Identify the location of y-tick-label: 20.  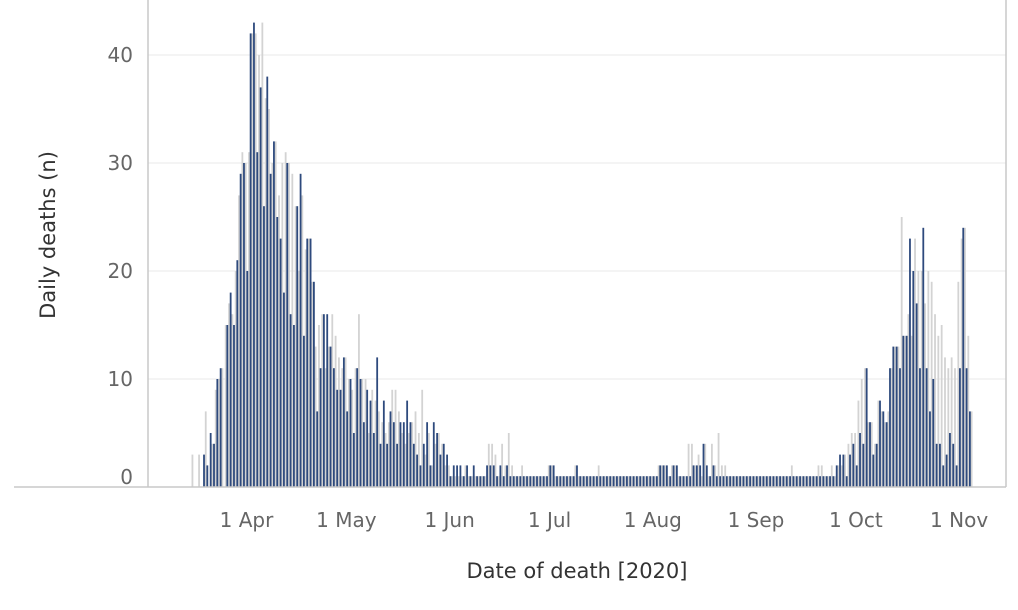
(120, 271).